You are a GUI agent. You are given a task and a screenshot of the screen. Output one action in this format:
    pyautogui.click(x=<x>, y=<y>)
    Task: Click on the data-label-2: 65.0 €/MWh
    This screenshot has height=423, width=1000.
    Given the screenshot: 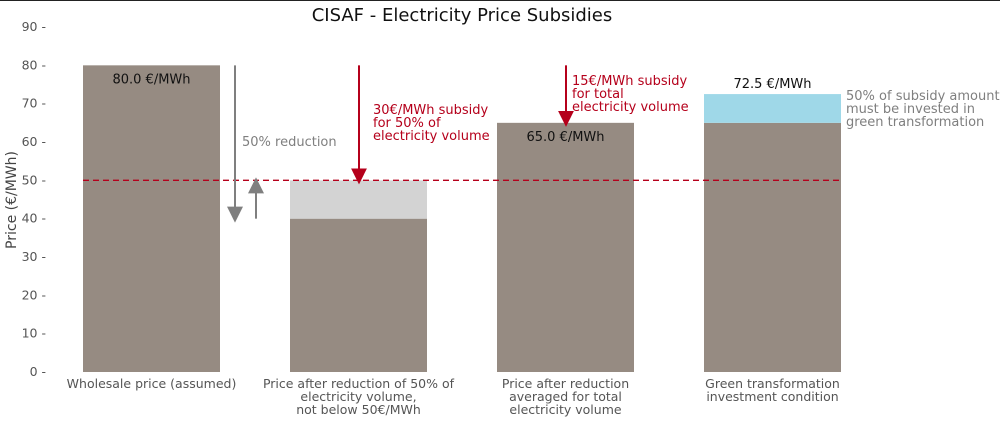 What is the action you would take?
    pyautogui.click(x=565, y=137)
    